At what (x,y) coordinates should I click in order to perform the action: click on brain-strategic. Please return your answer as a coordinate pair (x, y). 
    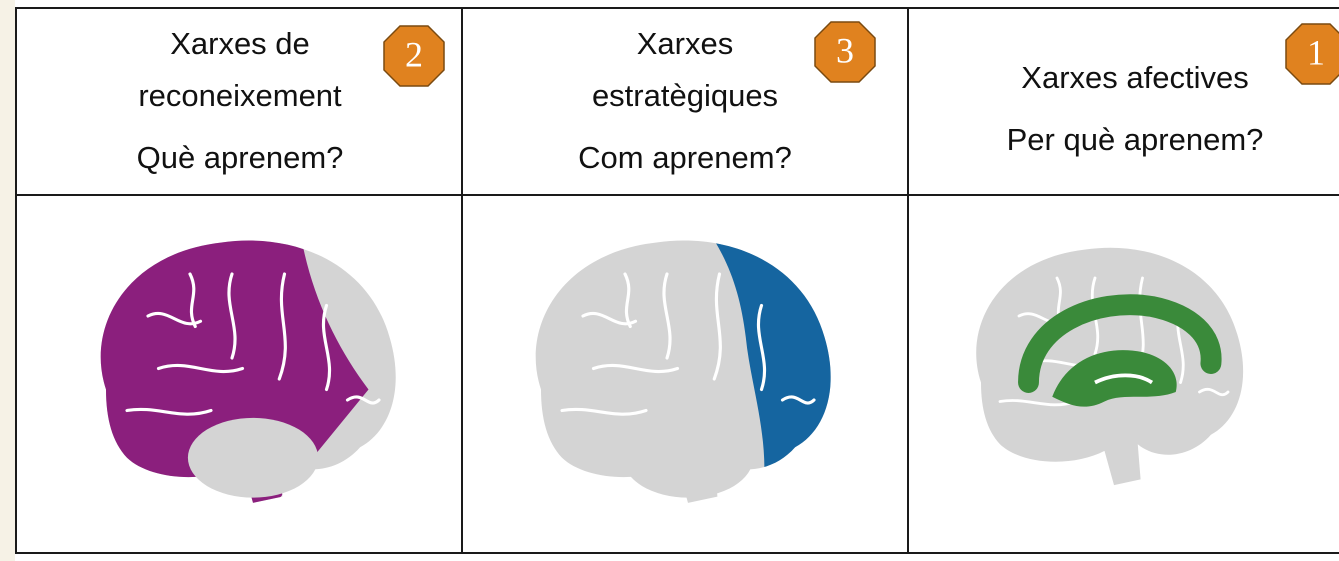
    Looking at the image, I should click on (683, 371).